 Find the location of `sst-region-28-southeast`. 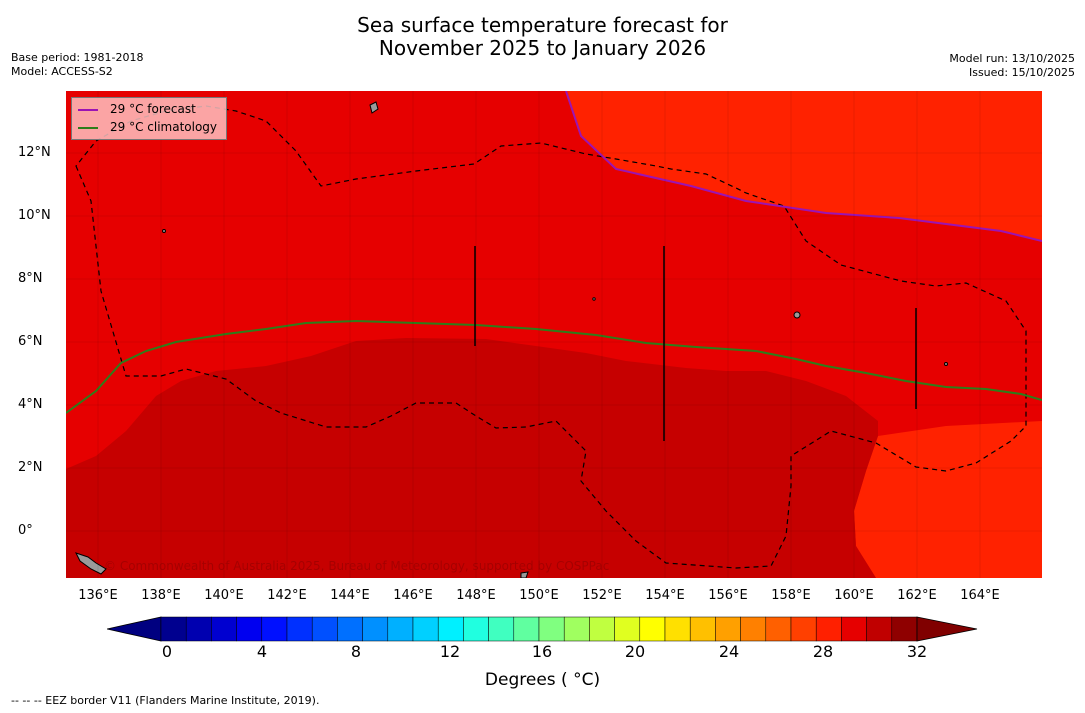

sst-region-28-southeast is located at coordinates (948, 499).